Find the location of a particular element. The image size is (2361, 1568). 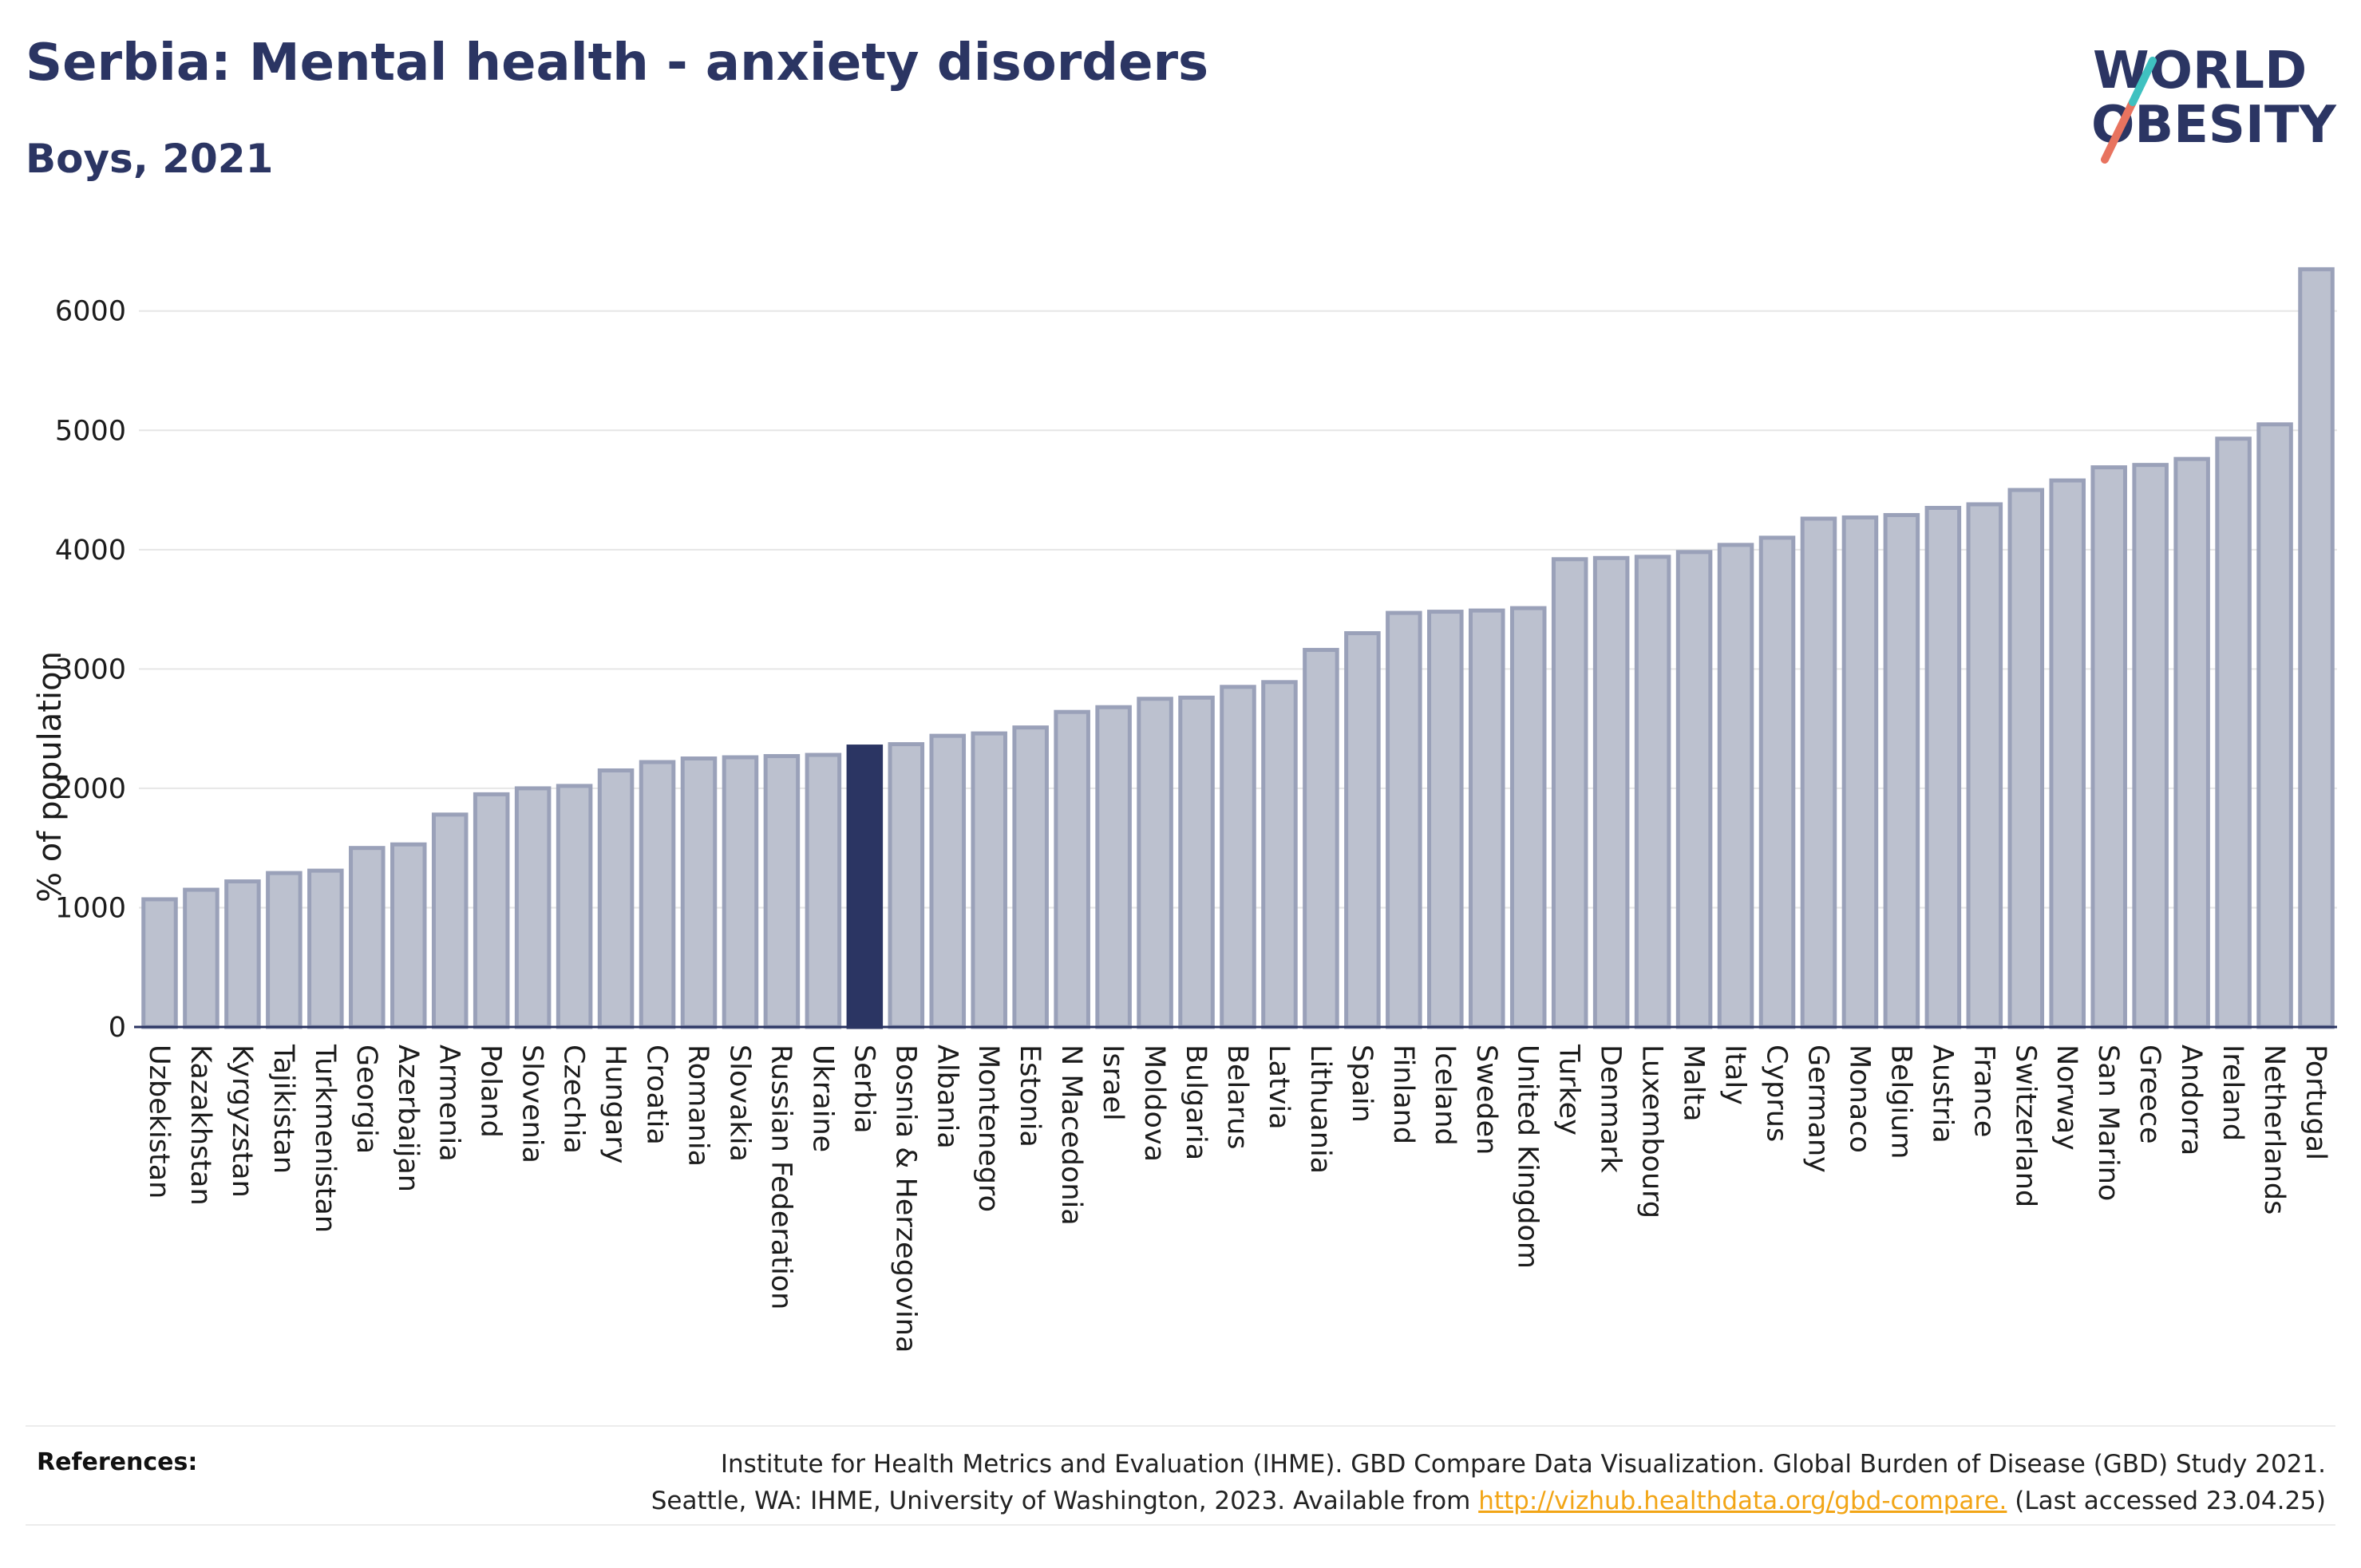

bar-albania is located at coordinates (948, 881).